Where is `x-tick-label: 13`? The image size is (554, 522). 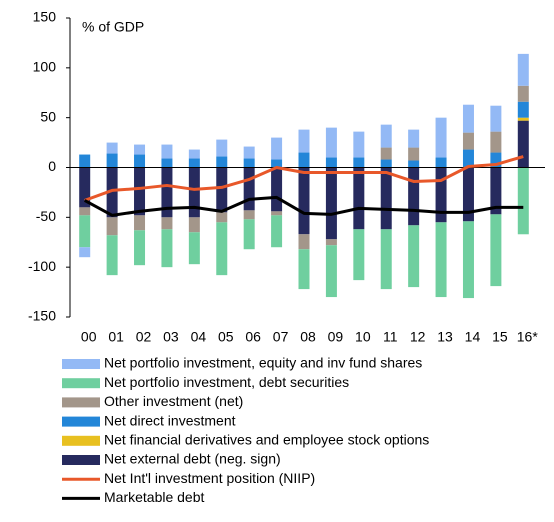 x-tick-label: 13 is located at coordinates (445, 337).